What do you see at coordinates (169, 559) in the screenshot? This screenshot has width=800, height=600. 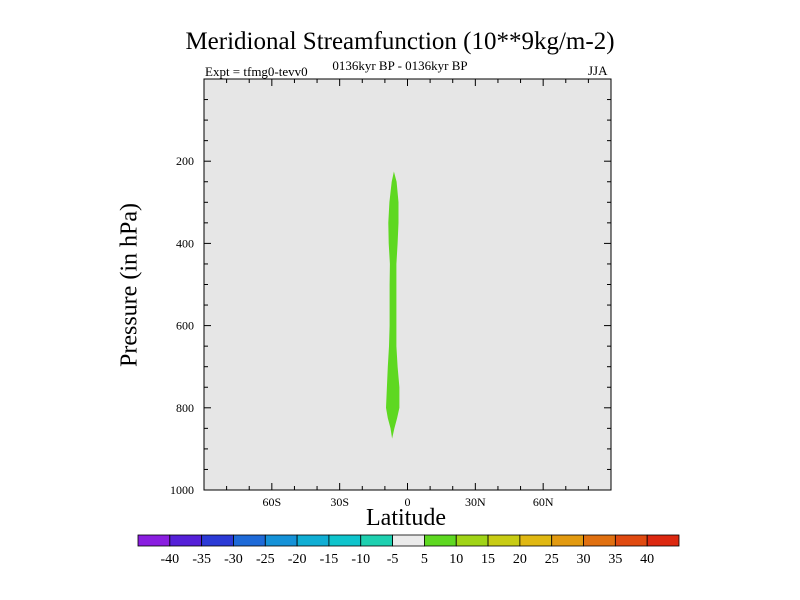 I see `colorbar-label: -40` at bounding box center [169, 559].